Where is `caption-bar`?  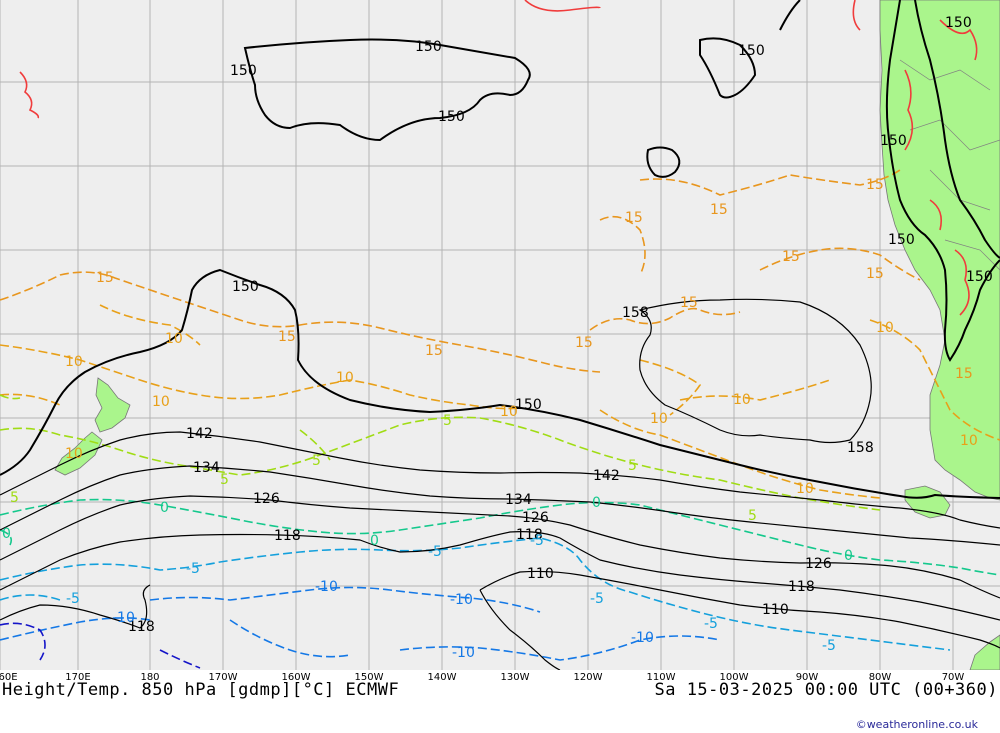
caption-bar is located at coordinates (500, 701).